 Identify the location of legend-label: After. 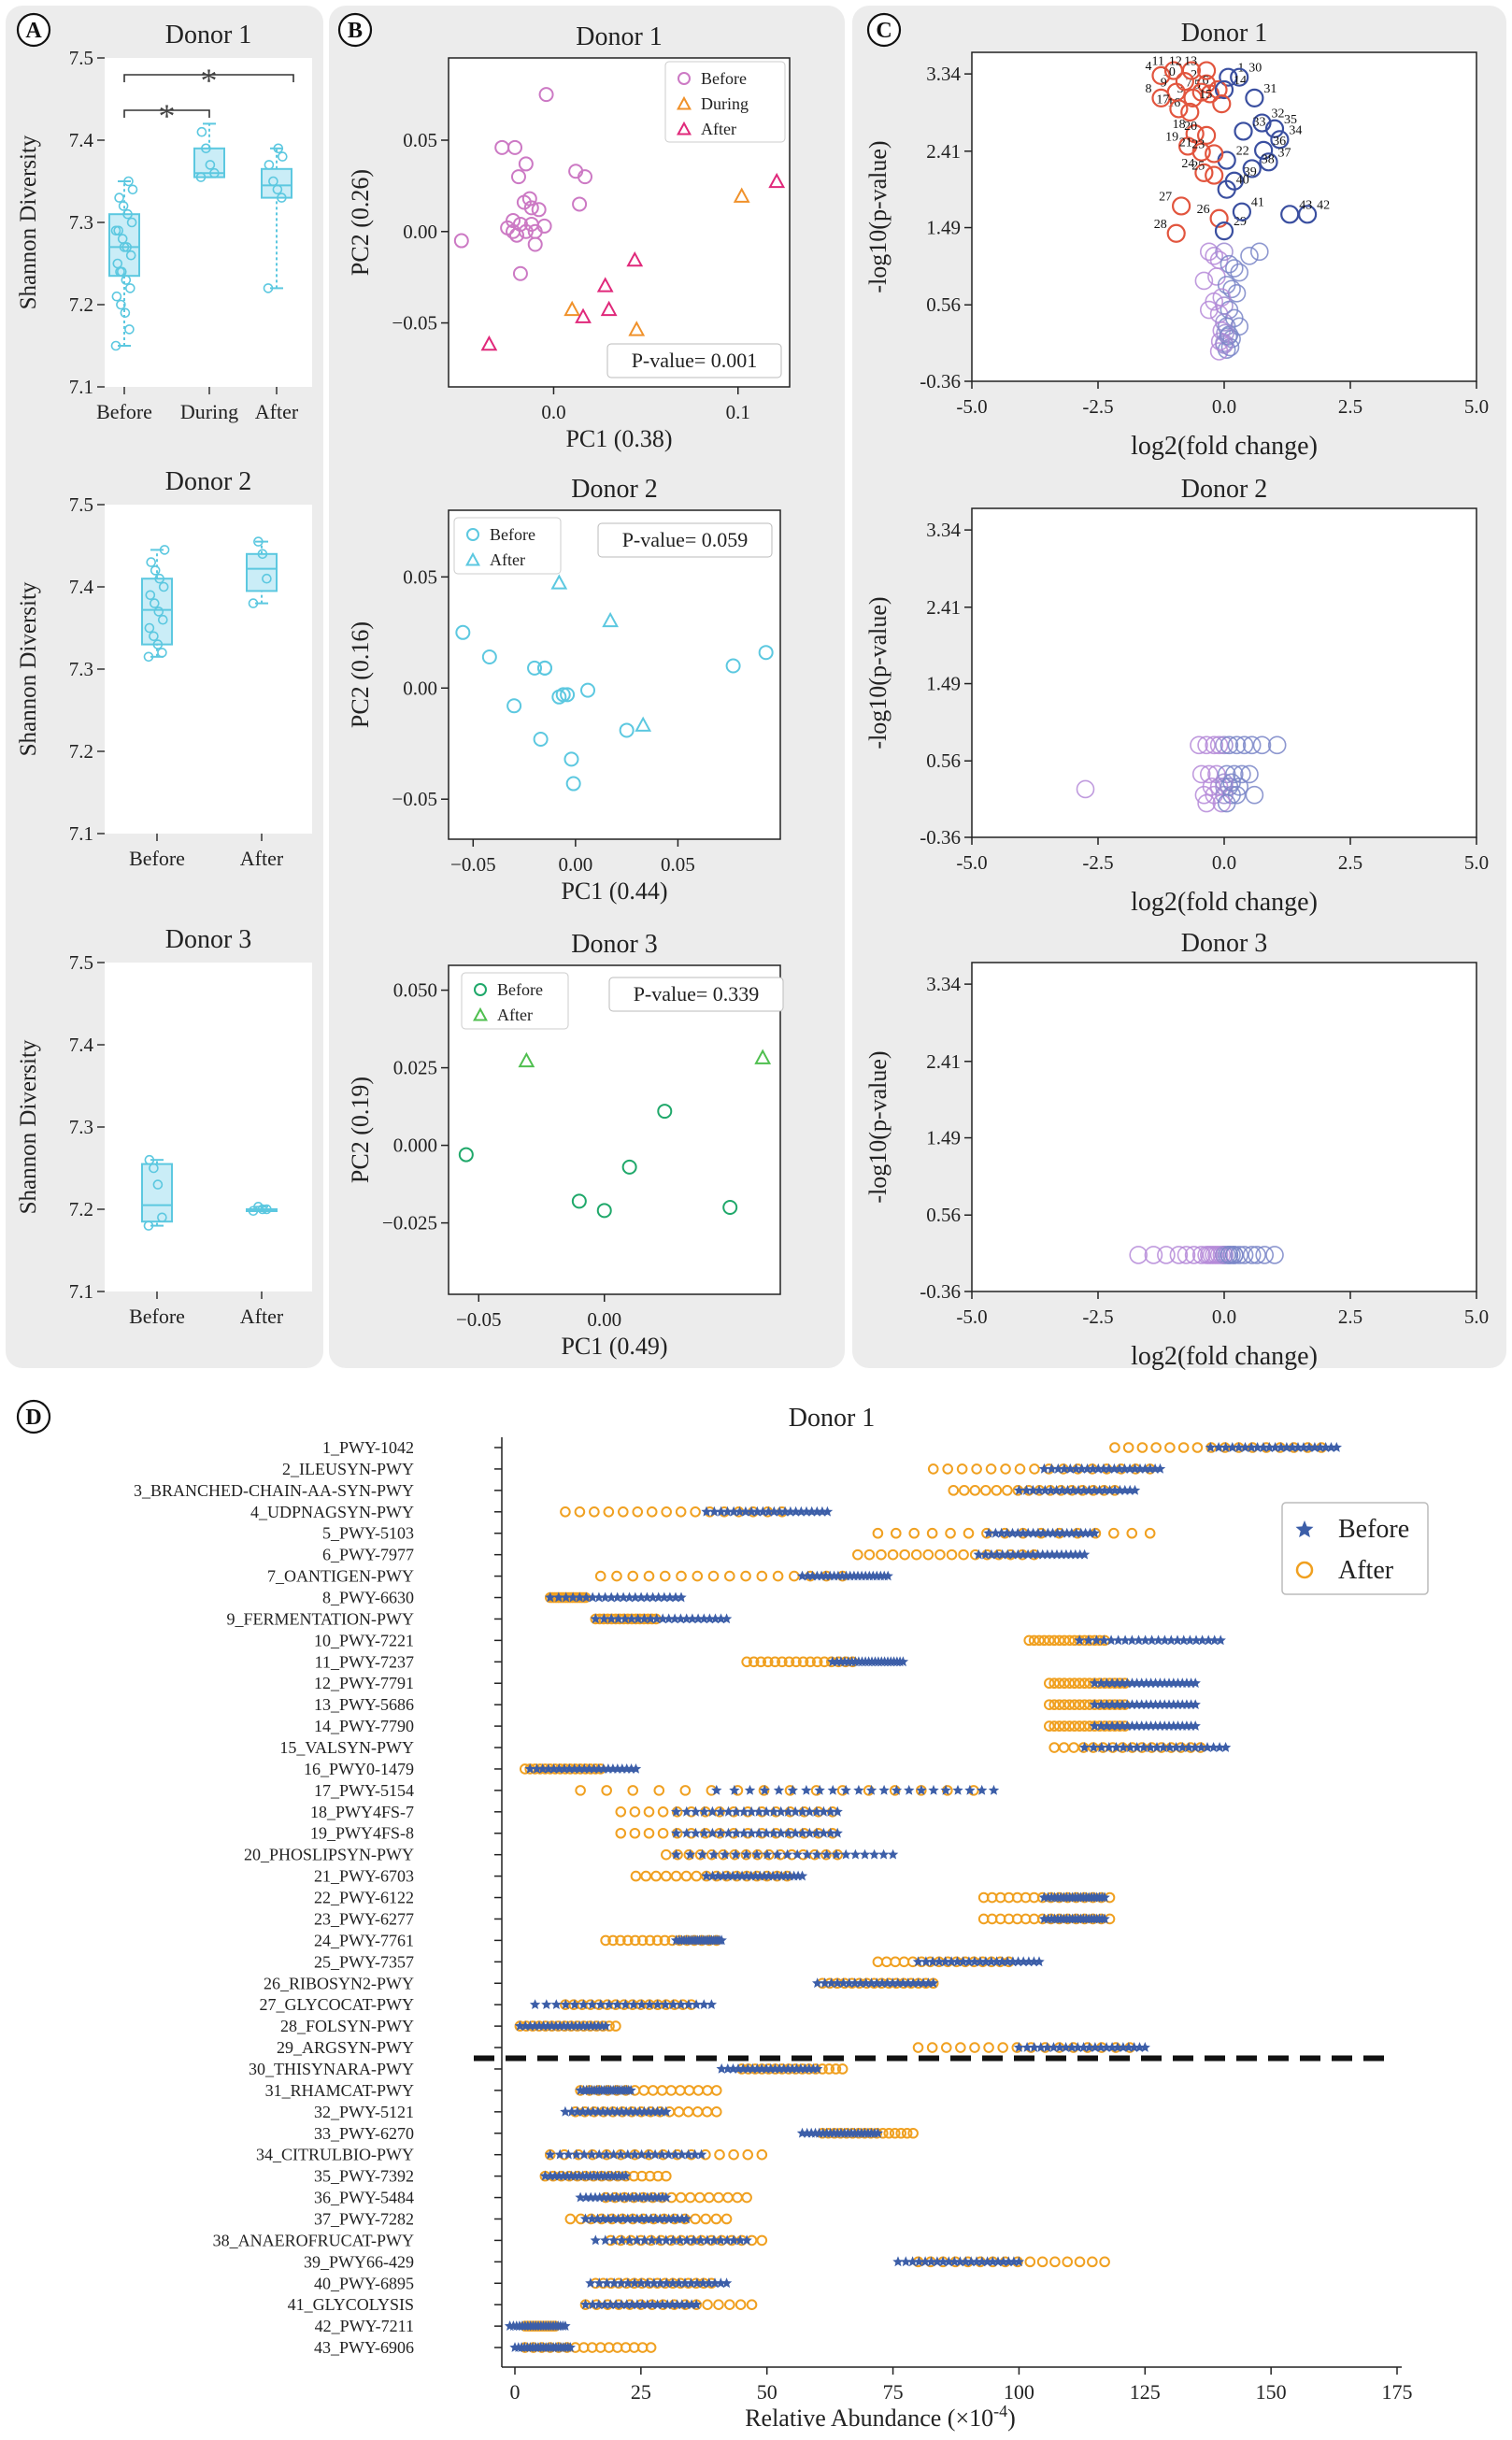
(507, 559).